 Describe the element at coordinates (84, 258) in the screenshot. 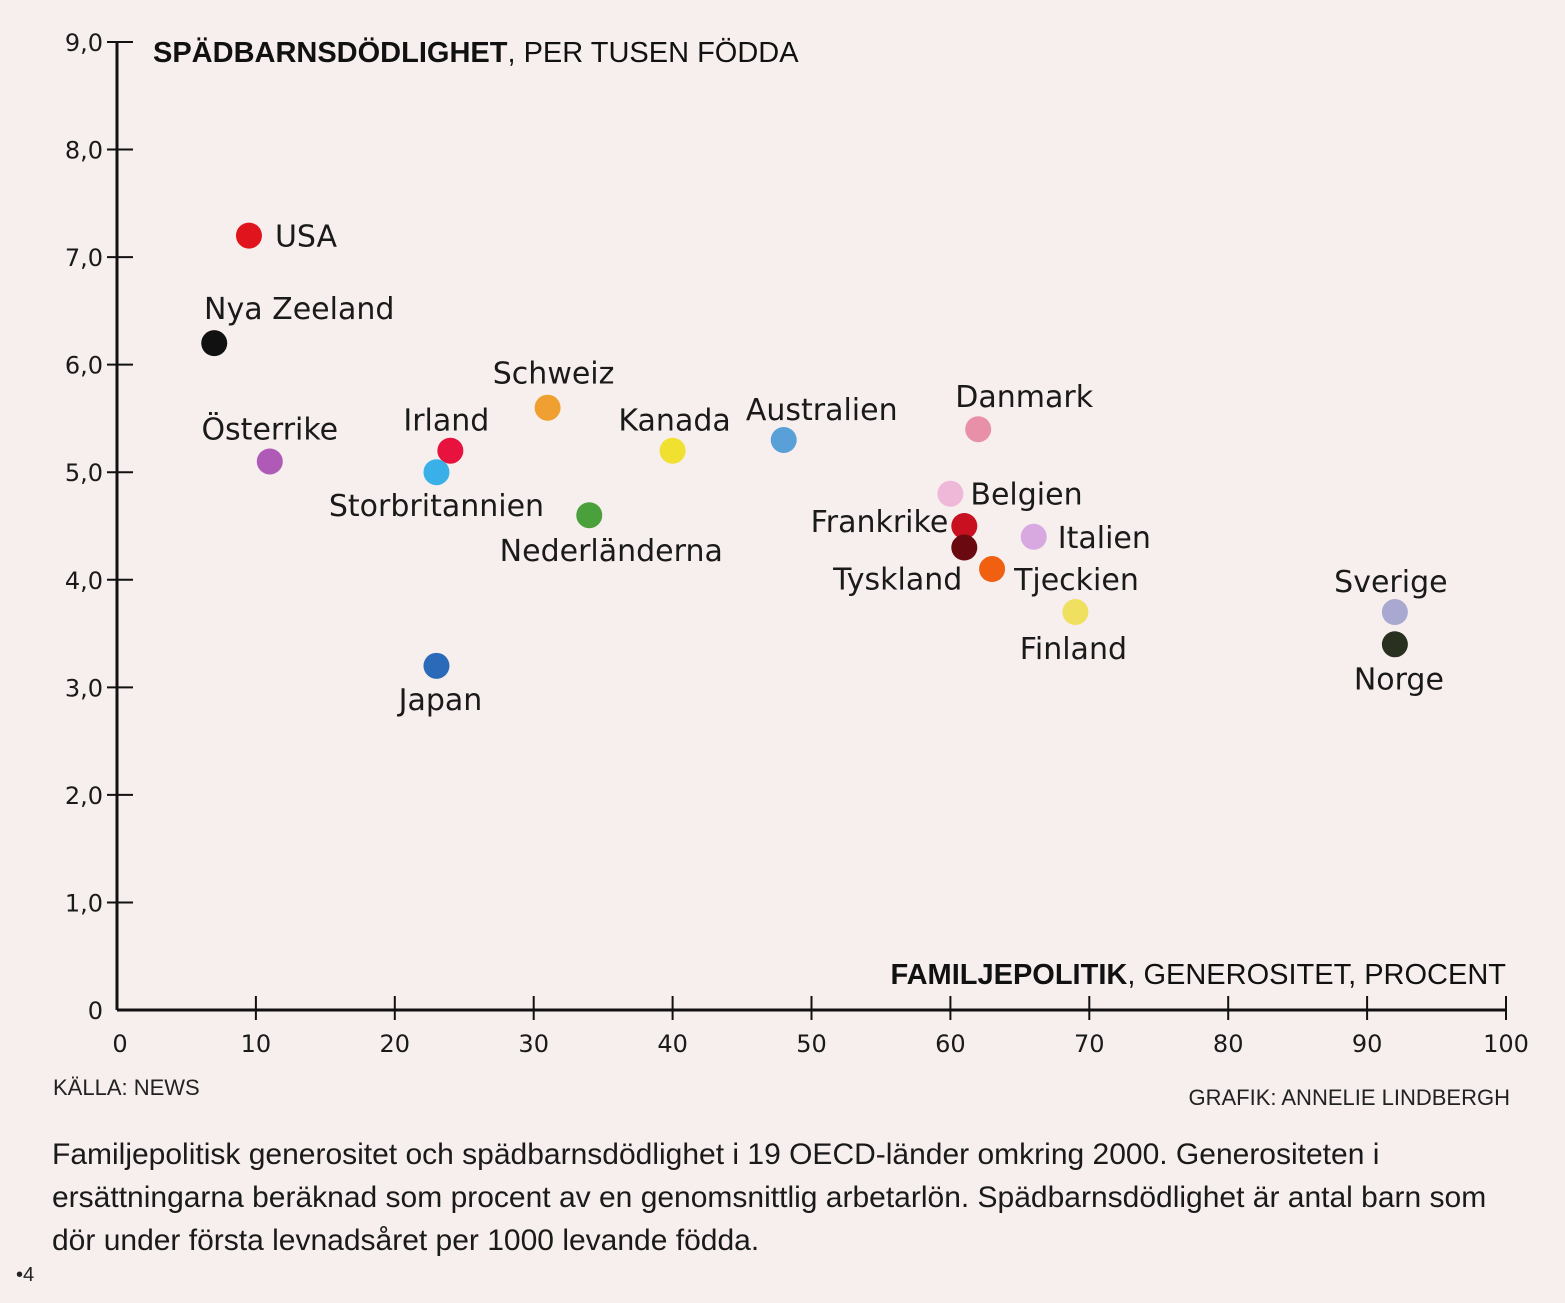

I see `y-tick-label: 7,0` at that location.